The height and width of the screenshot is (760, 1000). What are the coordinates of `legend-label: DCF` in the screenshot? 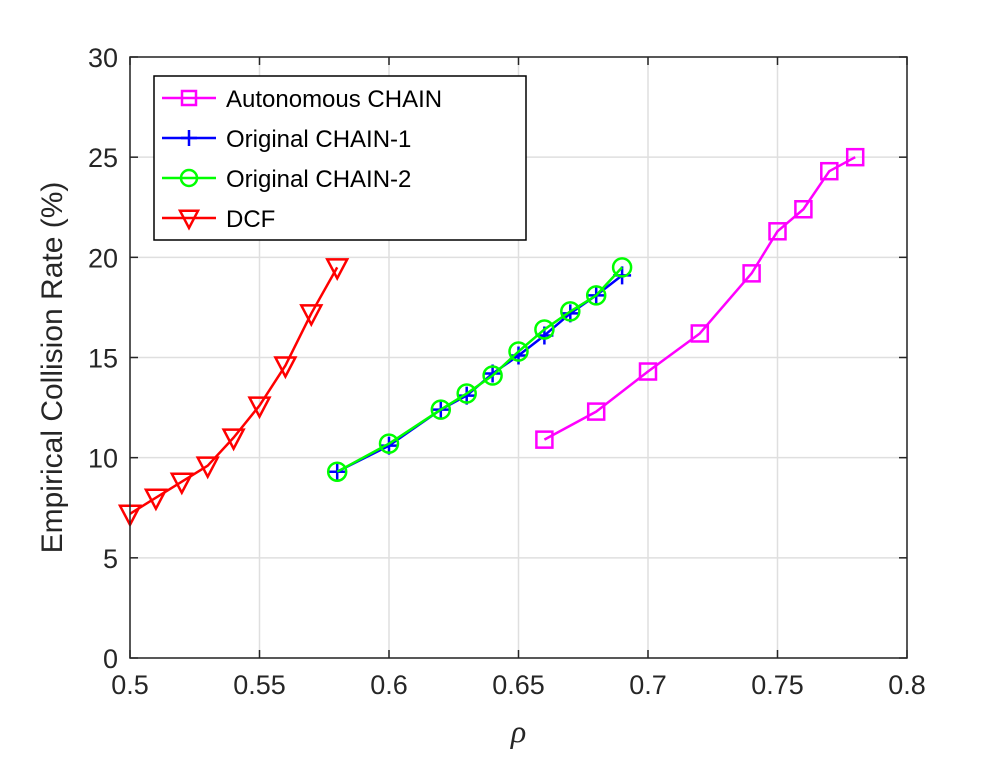 It's located at (250, 219).